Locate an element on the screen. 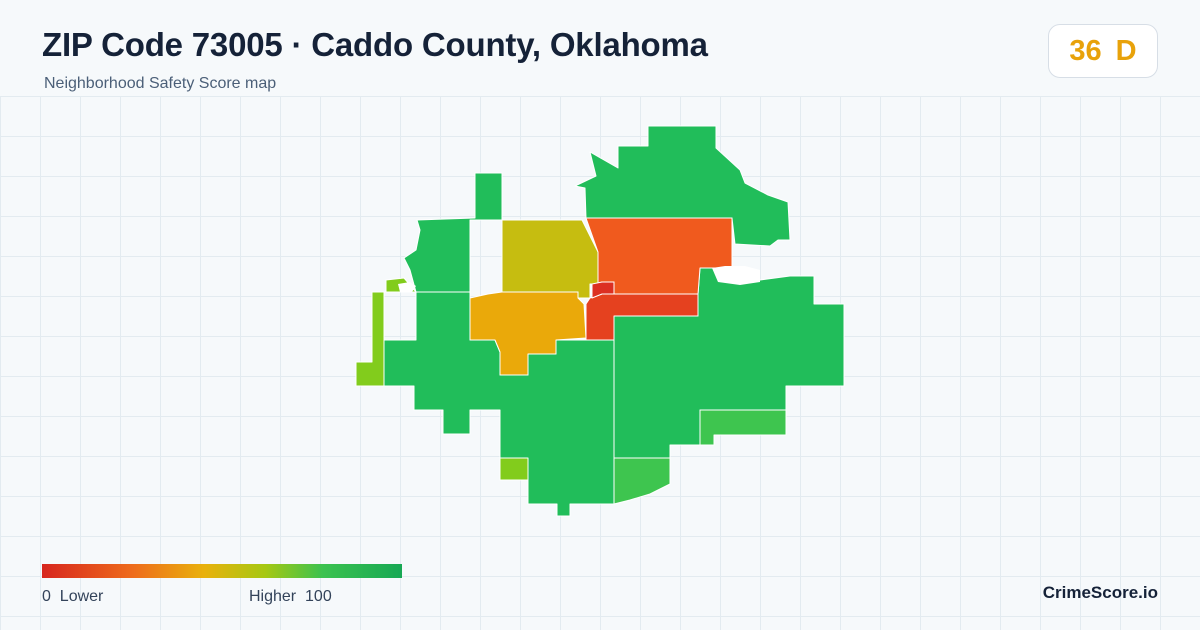  map-region-northeast is located at coordinates (682, 186).